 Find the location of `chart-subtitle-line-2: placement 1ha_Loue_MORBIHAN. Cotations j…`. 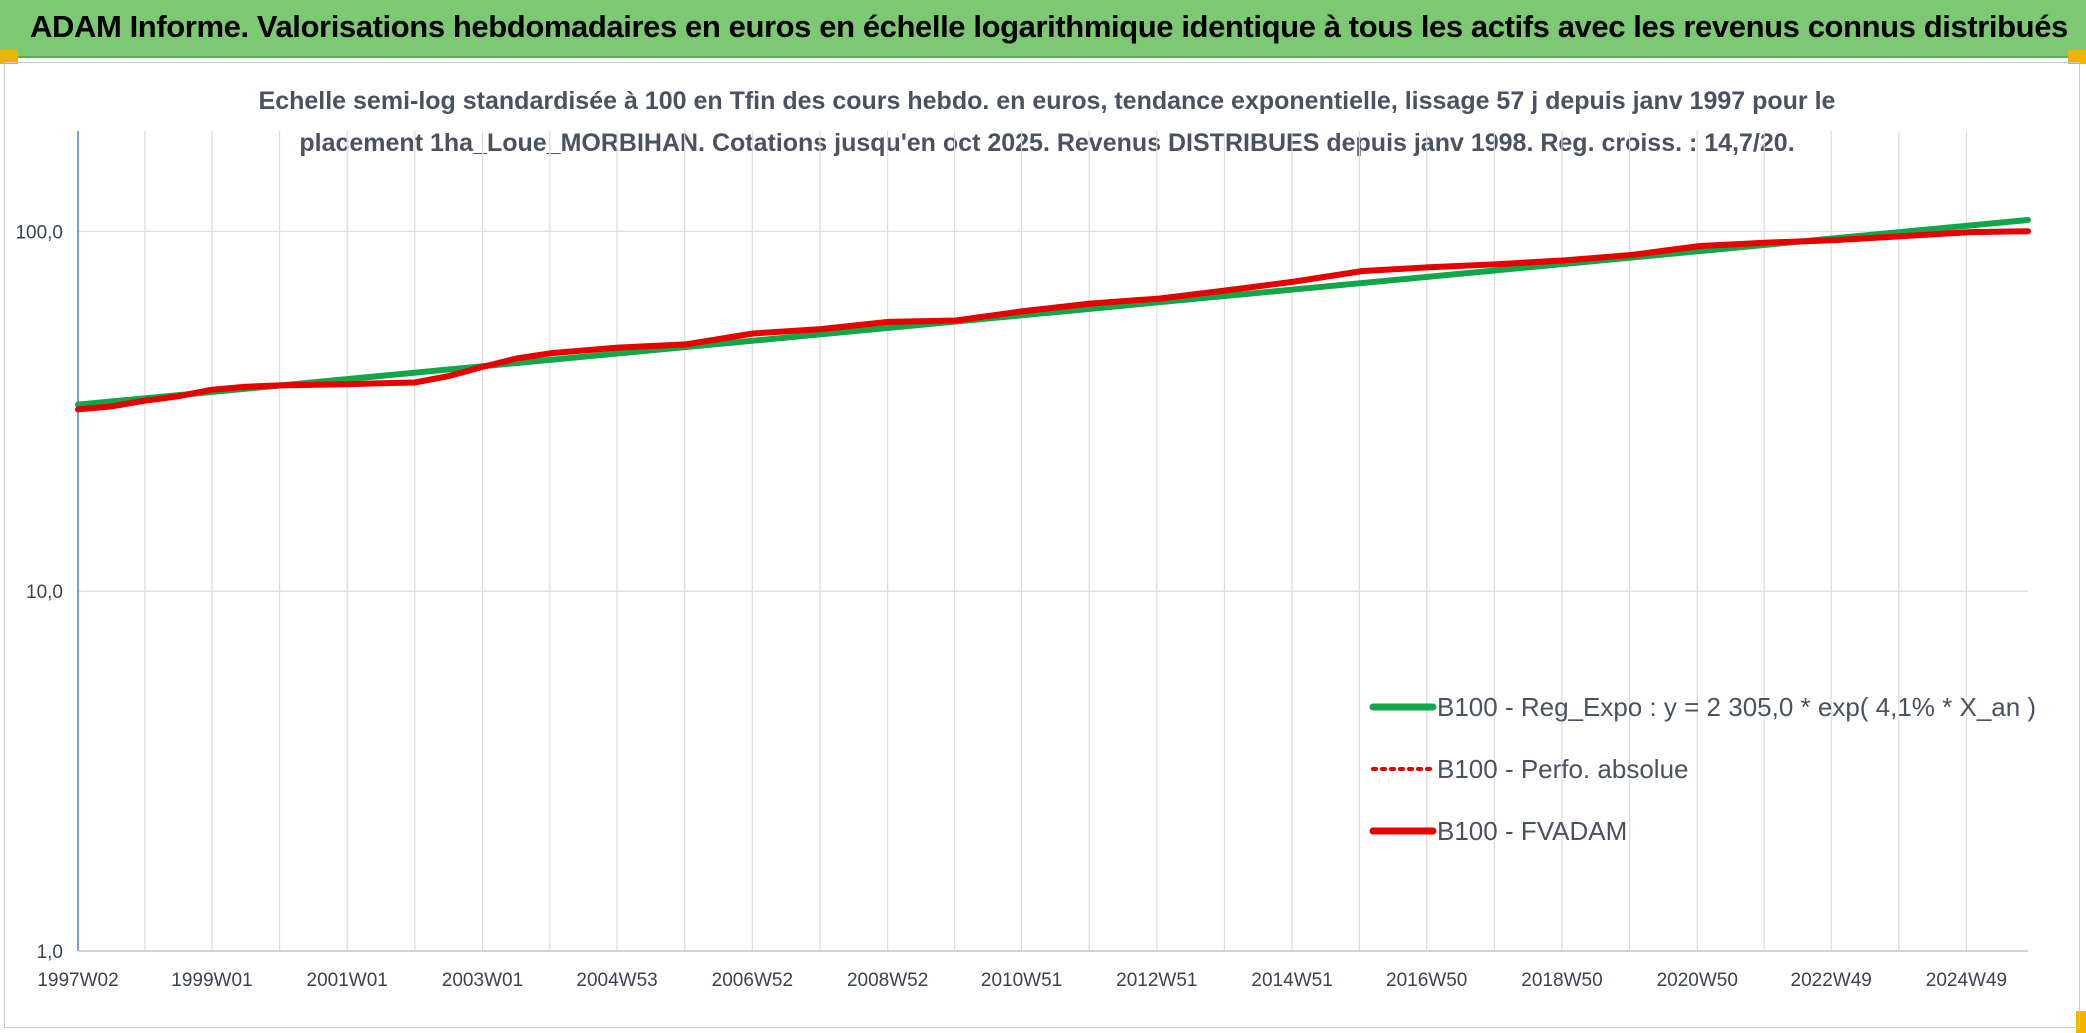

chart-subtitle-line-2: placement 1ha_Loue_MORBIHAN. Cotations j… is located at coordinates (1046, 143).